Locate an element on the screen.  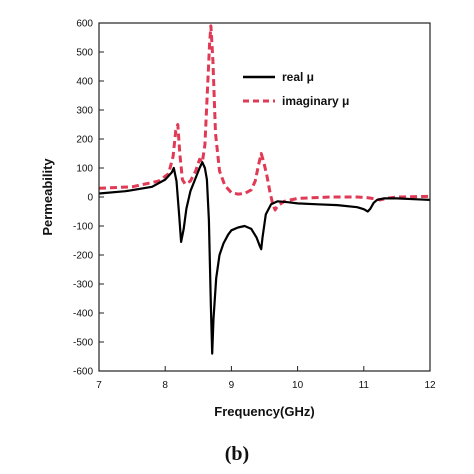
y-tick-label: 0 is located at coordinates (90, 198).